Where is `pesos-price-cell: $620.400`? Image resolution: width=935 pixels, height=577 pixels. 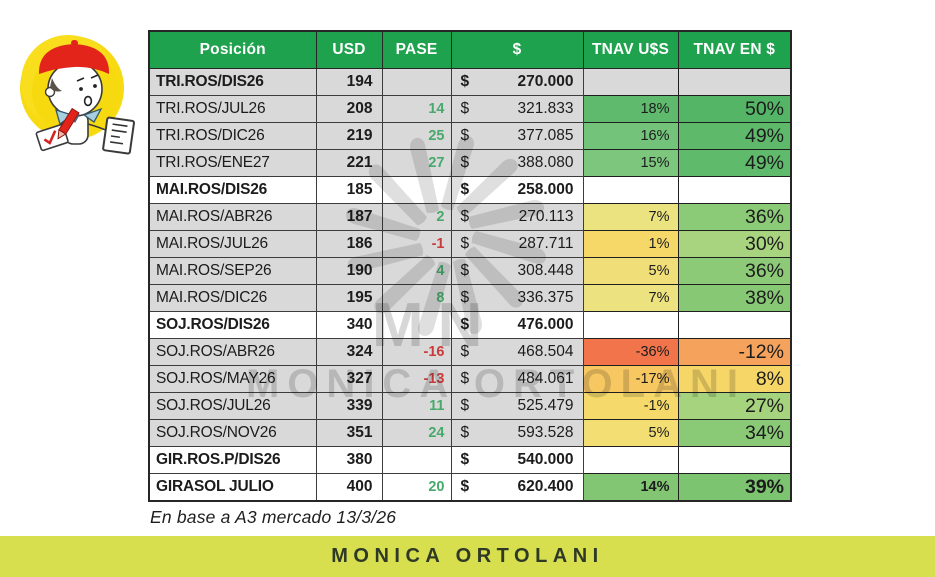 pesos-price-cell: $620.400 is located at coordinates (517, 487).